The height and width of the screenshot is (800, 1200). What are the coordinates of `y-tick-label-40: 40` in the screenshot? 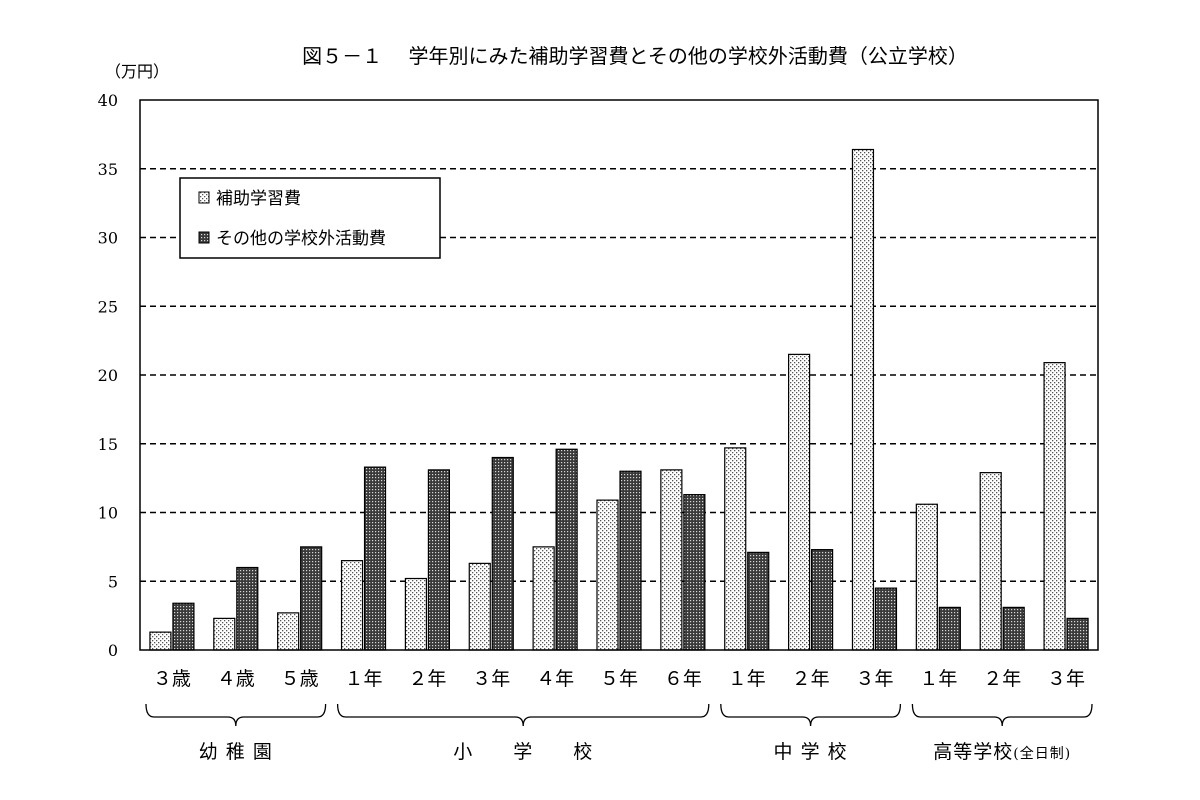 It's located at (108, 100).